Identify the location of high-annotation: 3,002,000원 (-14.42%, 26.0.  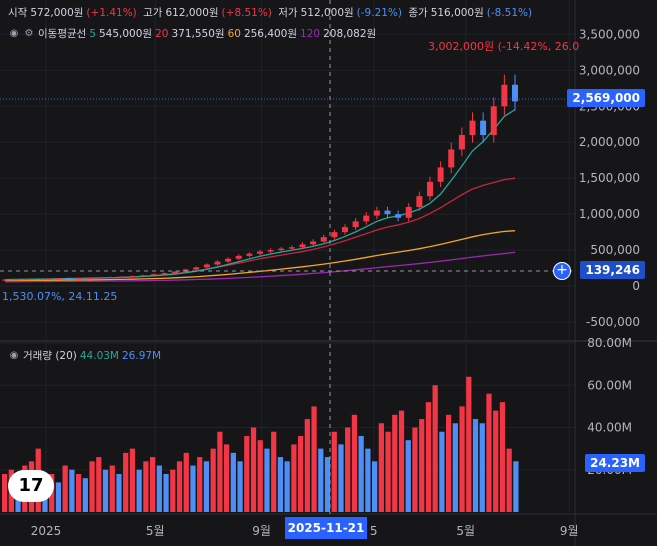
(504, 46).